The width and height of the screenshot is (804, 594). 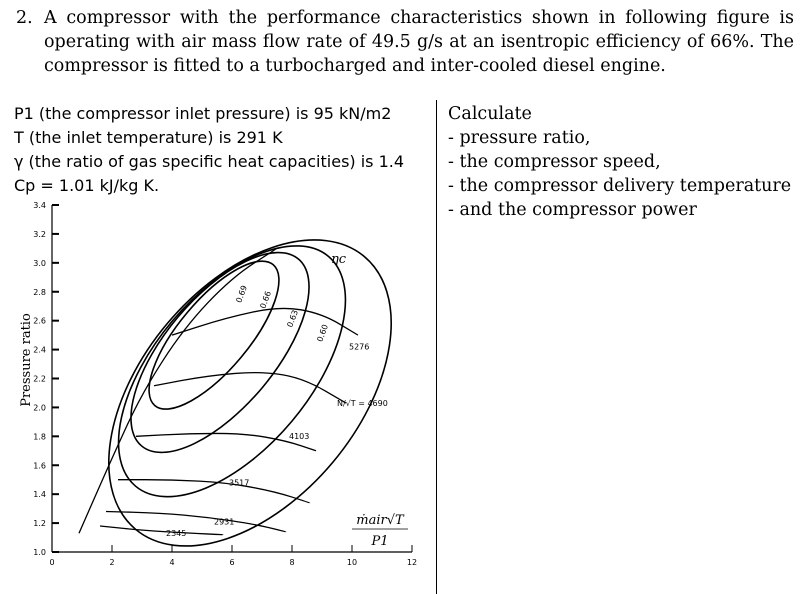 I want to click on y-axis-title: Pressure ratio, so click(x=26, y=360).